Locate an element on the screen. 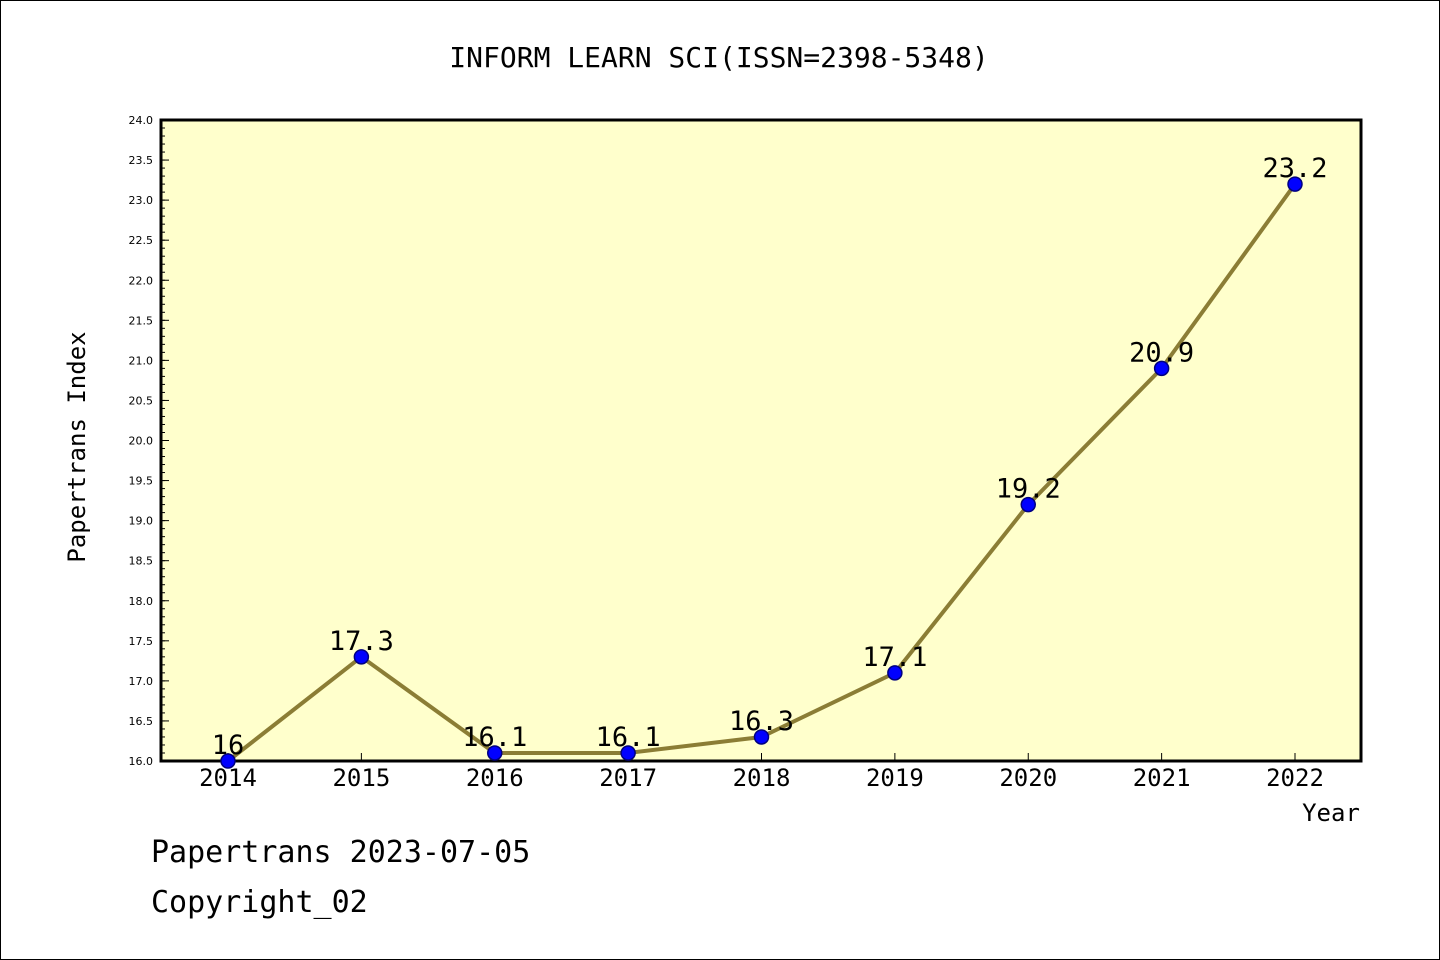  y-tick-label: 24.0 is located at coordinates (141, 120).